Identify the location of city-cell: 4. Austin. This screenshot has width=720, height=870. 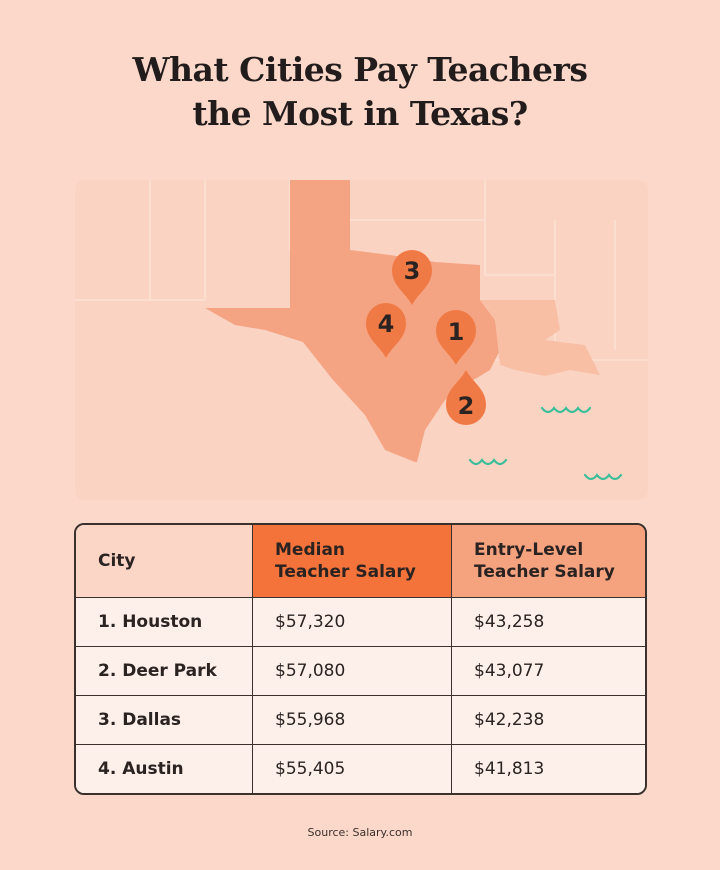
(164, 769).